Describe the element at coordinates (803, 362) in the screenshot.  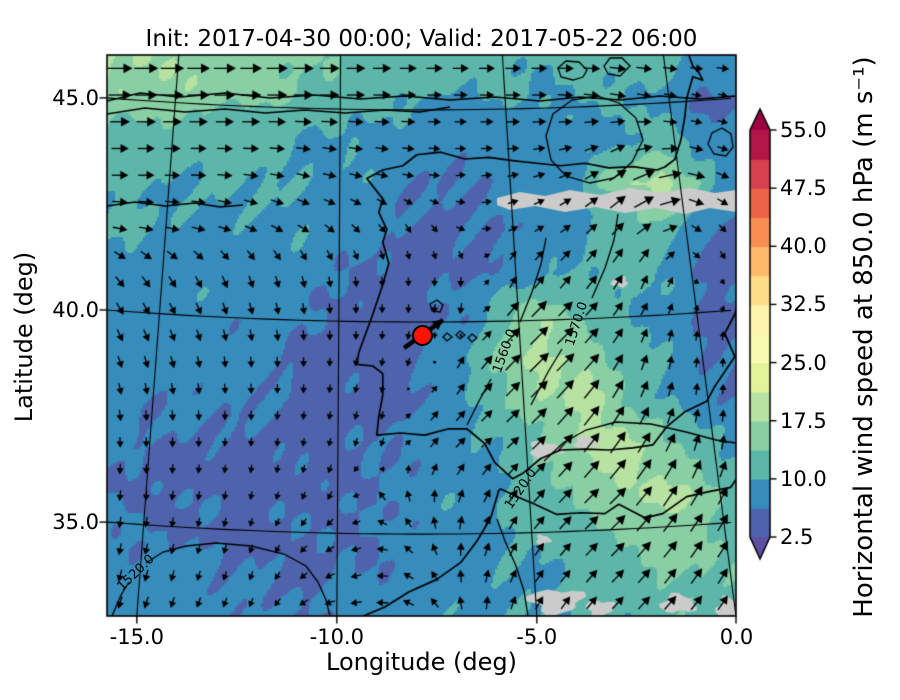
I see `colorbar-tick-label: 25.0` at that location.